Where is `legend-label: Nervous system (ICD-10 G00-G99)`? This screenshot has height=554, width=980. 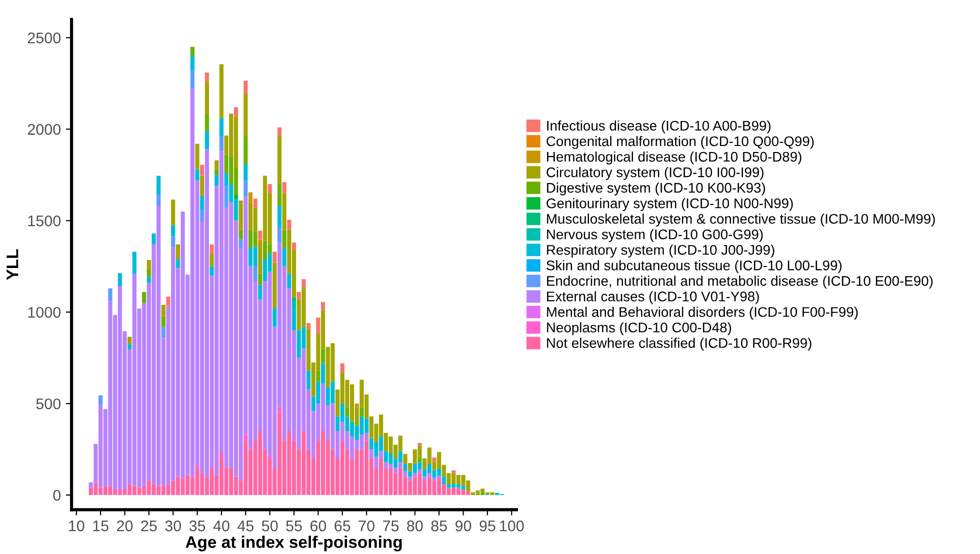
legend-label: Nervous system (ICD-10 G00-G99) is located at coordinates (655, 235).